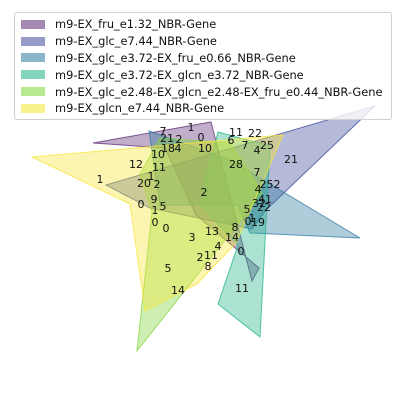 Image resolution: width=402 pixels, height=402 pixels. What do you see at coordinates (136, 41) in the screenshot?
I see `legend-label: m9-EX_glc_e7.44_NBR-Gene` at bounding box center [136, 41].